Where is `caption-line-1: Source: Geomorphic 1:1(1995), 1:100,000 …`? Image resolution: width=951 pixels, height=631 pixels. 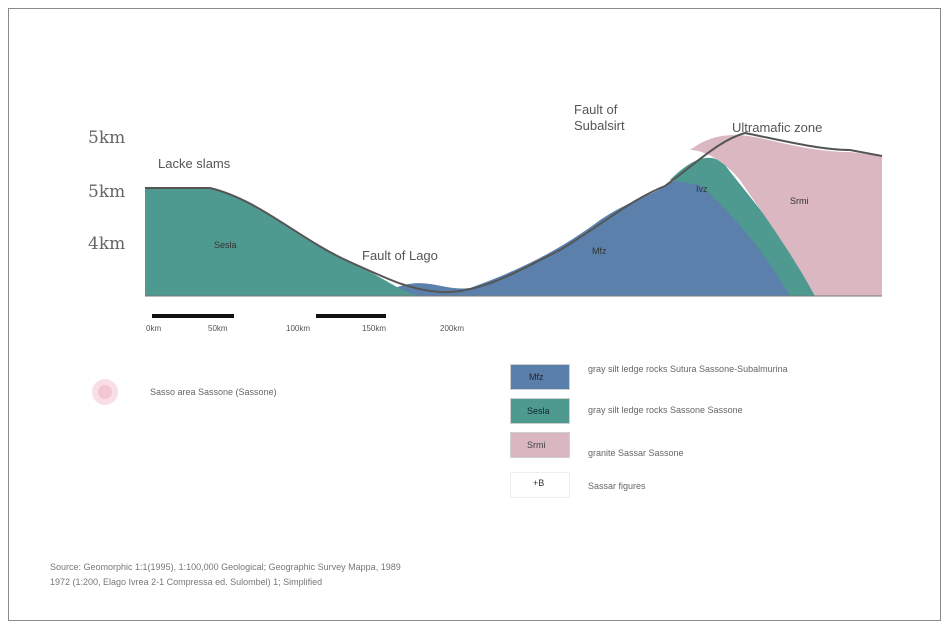 caption-line-1: Source: Geomorphic 1:1(1995), 1:100,000 … is located at coordinates (225, 567).